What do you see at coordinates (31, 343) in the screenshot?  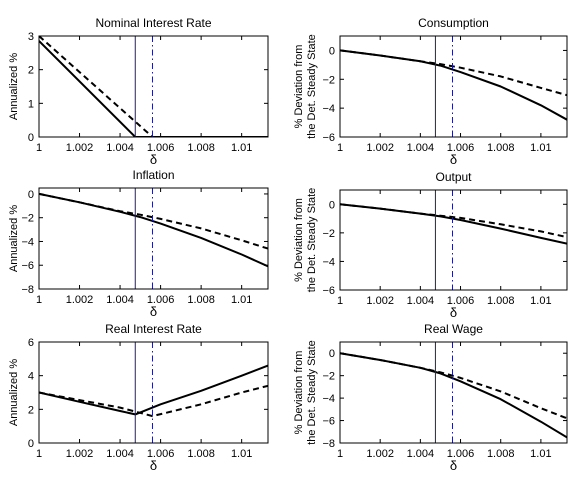 I see `y-tick-label: 6` at bounding box center [31, 343].